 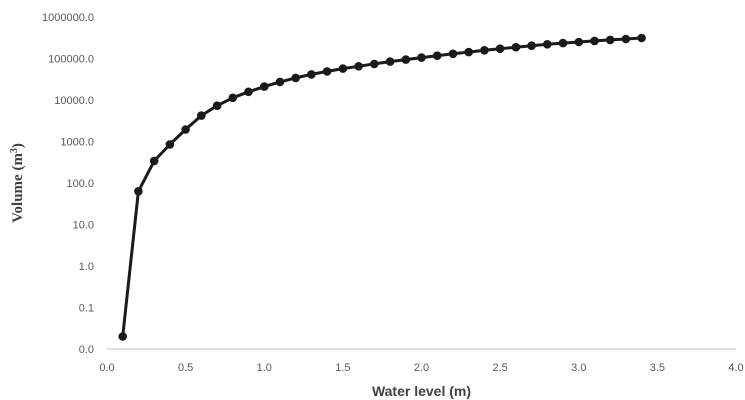 I want to click on y-axis-title-superscript: 3, so click(x=14, y=150).